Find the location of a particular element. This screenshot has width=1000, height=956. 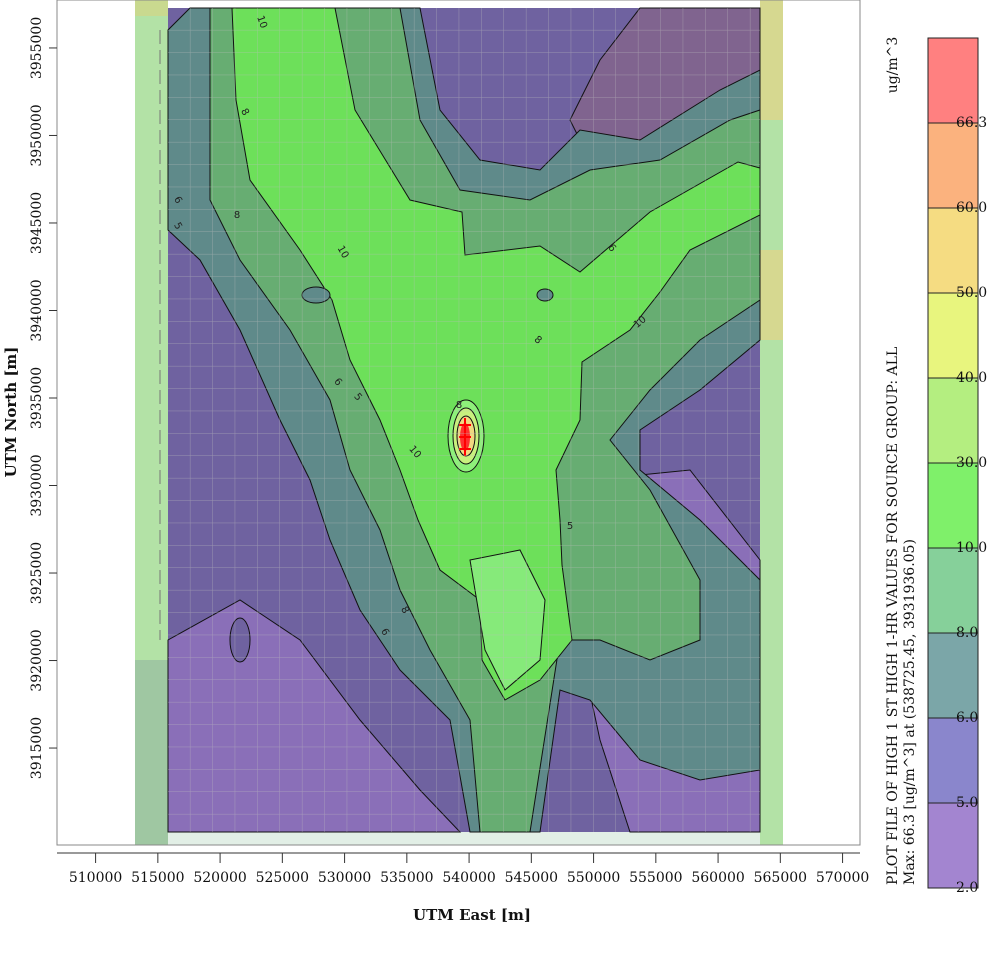

y-tick-label: 3955000 is located at coordinates (37, 48).